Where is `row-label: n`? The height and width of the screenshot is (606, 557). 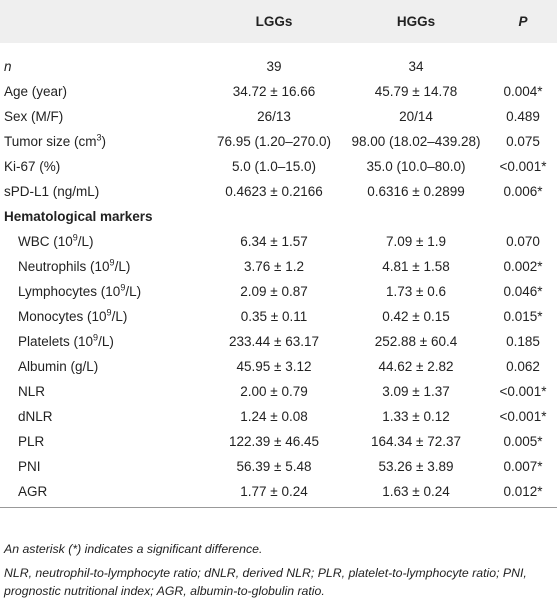 row-label: n is located at coordinates (8, 66).